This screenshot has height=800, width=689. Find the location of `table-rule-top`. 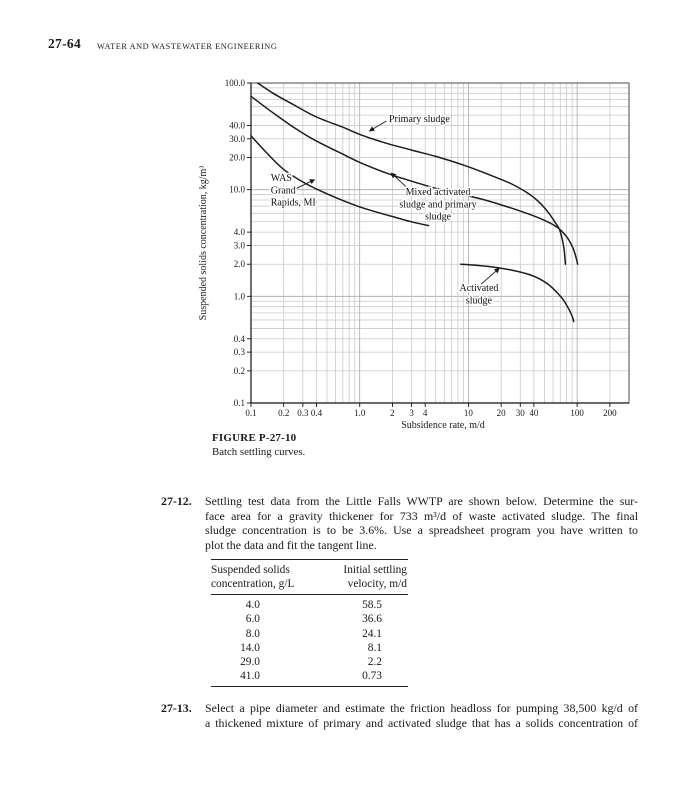

table-rule-top is located at coordinates (309, 559).